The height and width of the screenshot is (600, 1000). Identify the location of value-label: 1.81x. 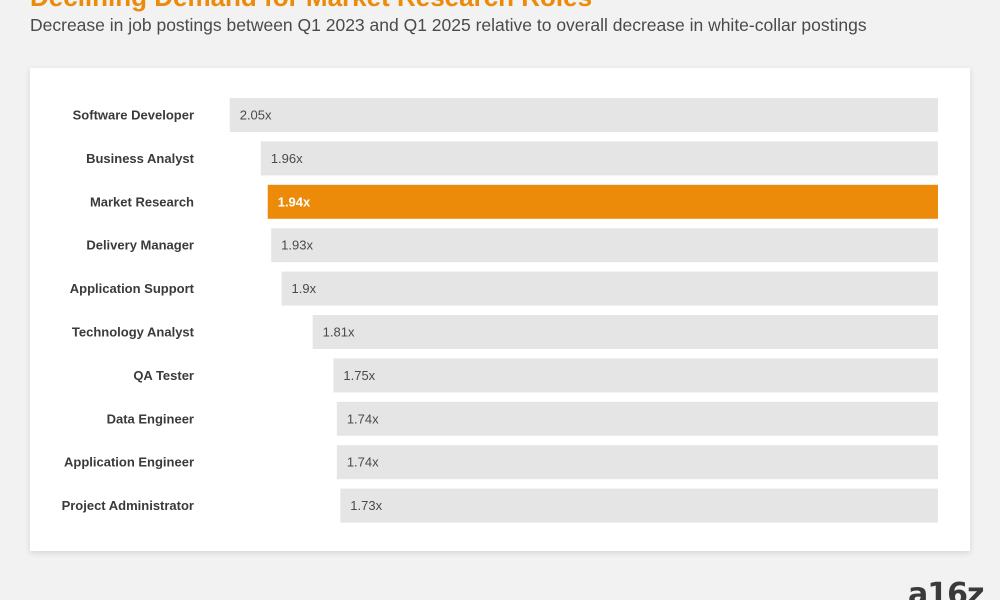
(339, 332).